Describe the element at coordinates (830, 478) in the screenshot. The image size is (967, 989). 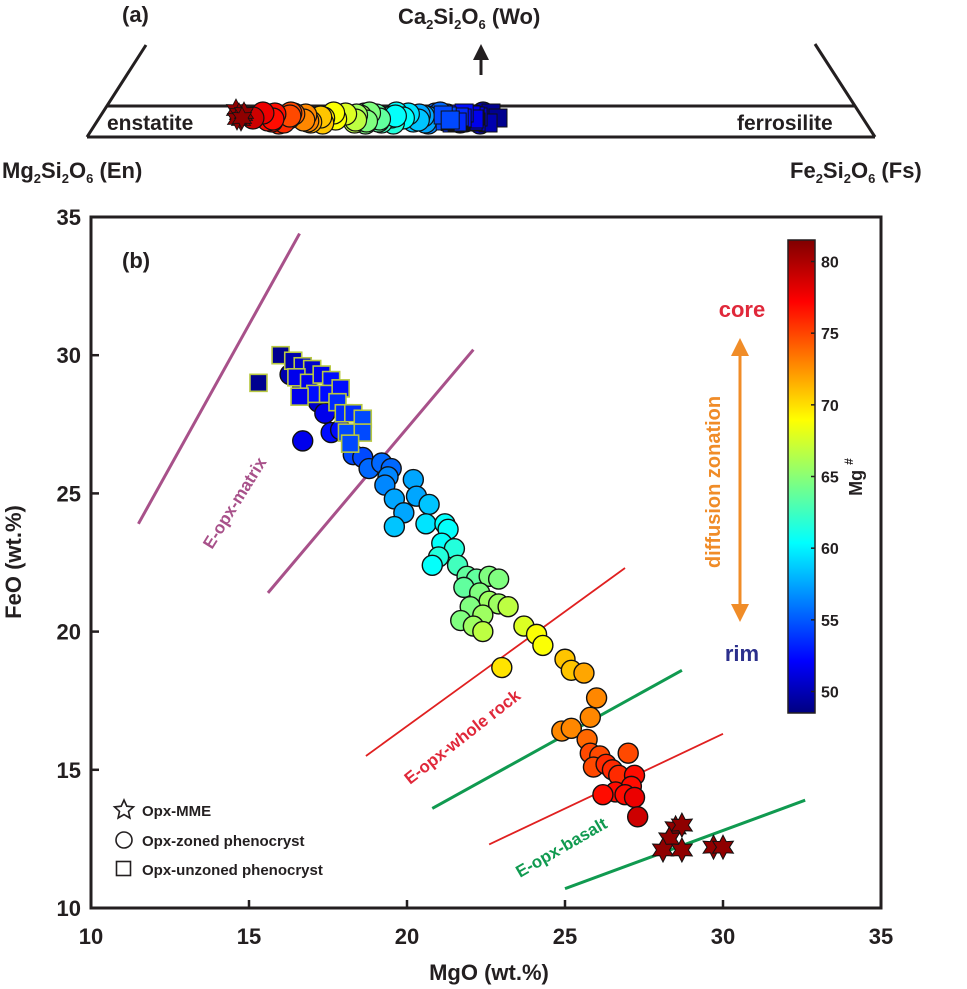
I see `colorbar-tick-label: 65` at that location.